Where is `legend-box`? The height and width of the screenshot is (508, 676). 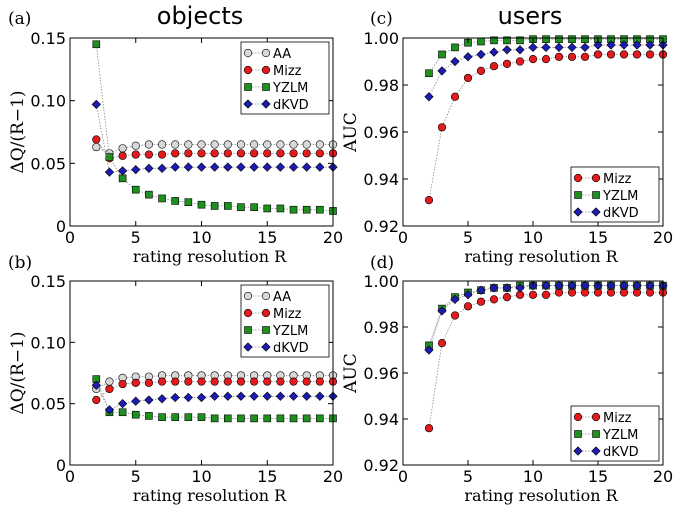
legend-box is located at coordinates (285, 78).